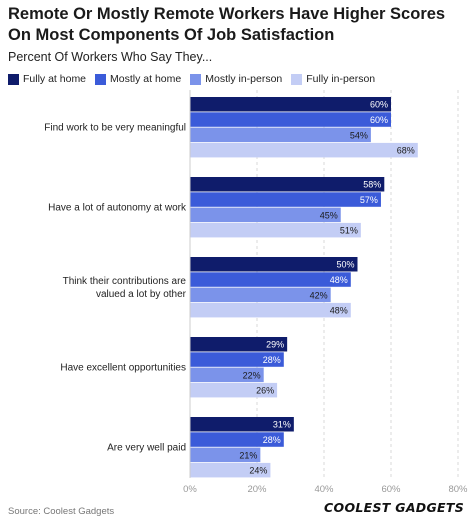  I want to click on legend-label: Mostly at home, so click(146, 79).